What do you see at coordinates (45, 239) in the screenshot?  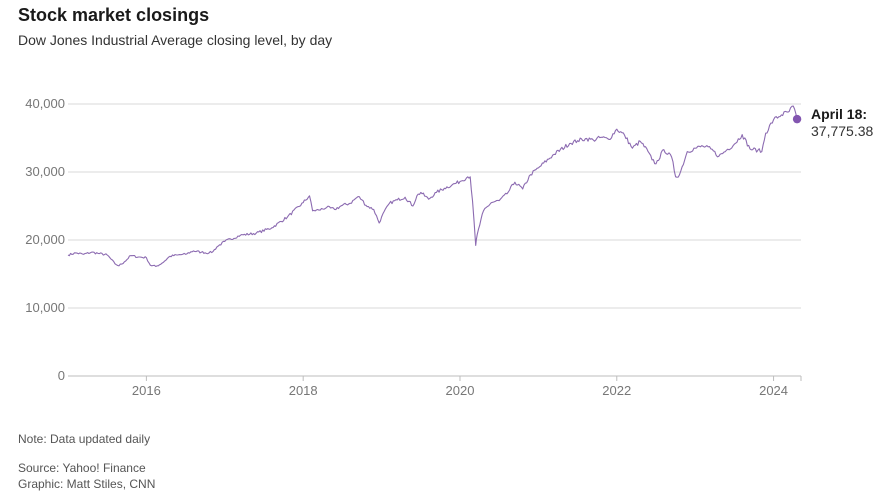 I see `y-tick-label: 20,000` at bounding box center [45, 239].